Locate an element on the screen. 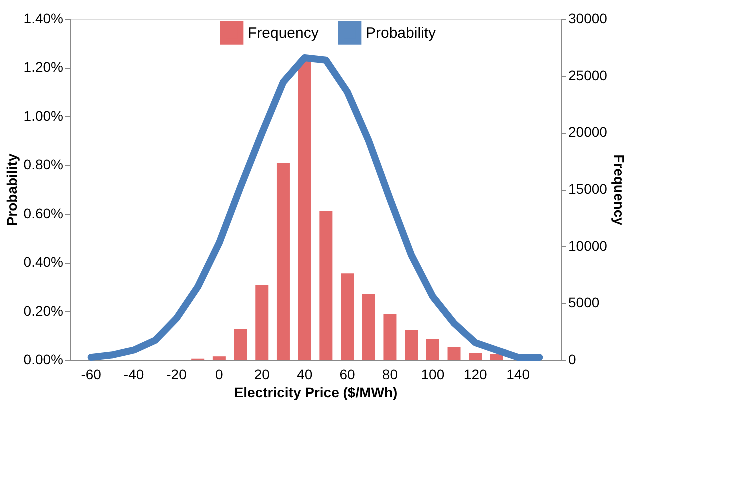 This screenshot has height=487, width=756. y2-axis-title: Frequency is located at coordinates (619, 190).